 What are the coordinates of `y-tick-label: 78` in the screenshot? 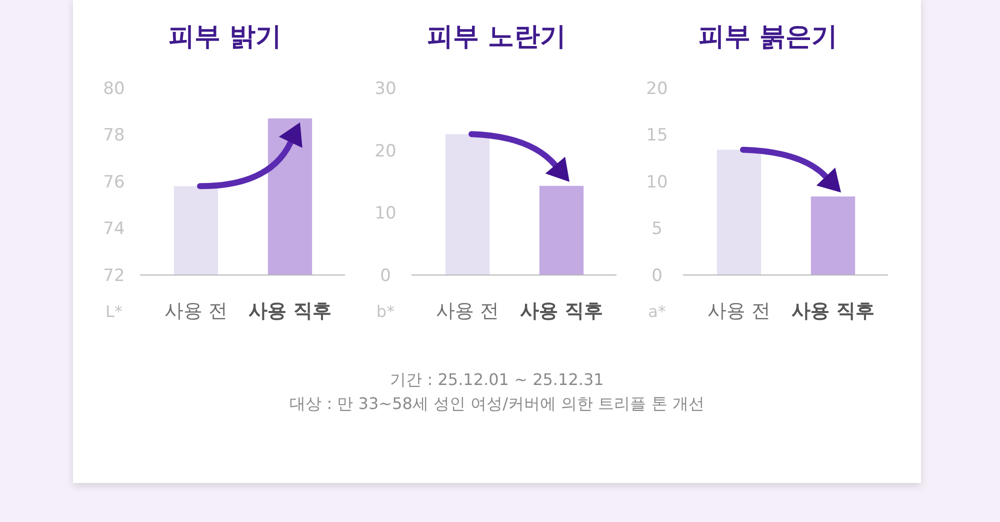 It's located at (114, 136).